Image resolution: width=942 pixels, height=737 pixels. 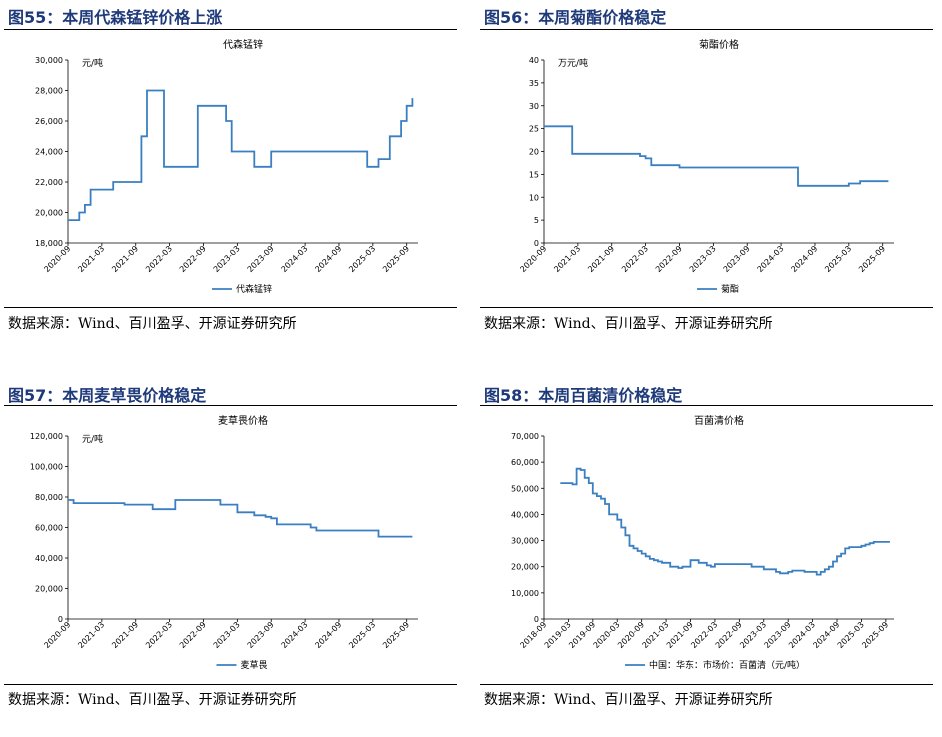 What do you see at coordinates (534, 174) in the screenshot?
I see `y-tick-label: 15` at bounding box center [534, 174].